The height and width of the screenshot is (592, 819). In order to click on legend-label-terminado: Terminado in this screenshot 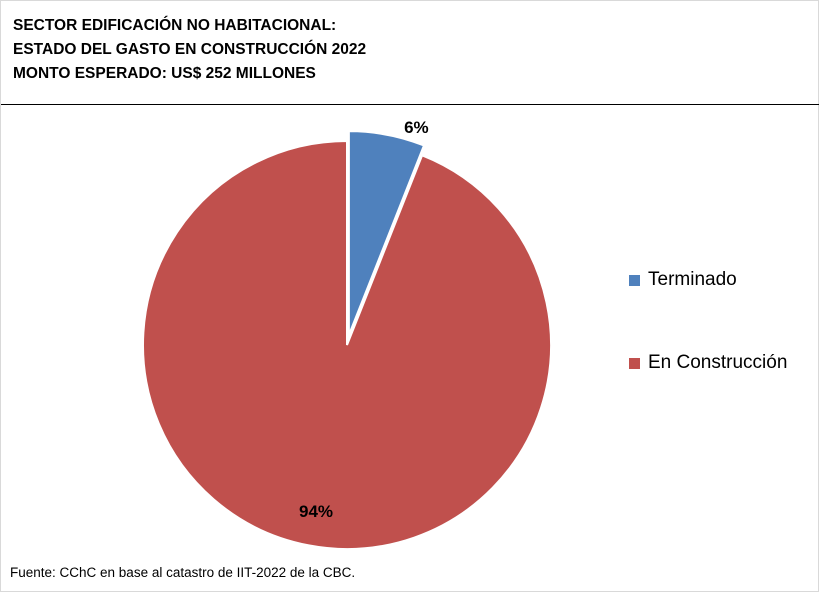, I will do `click(692, 279)`.